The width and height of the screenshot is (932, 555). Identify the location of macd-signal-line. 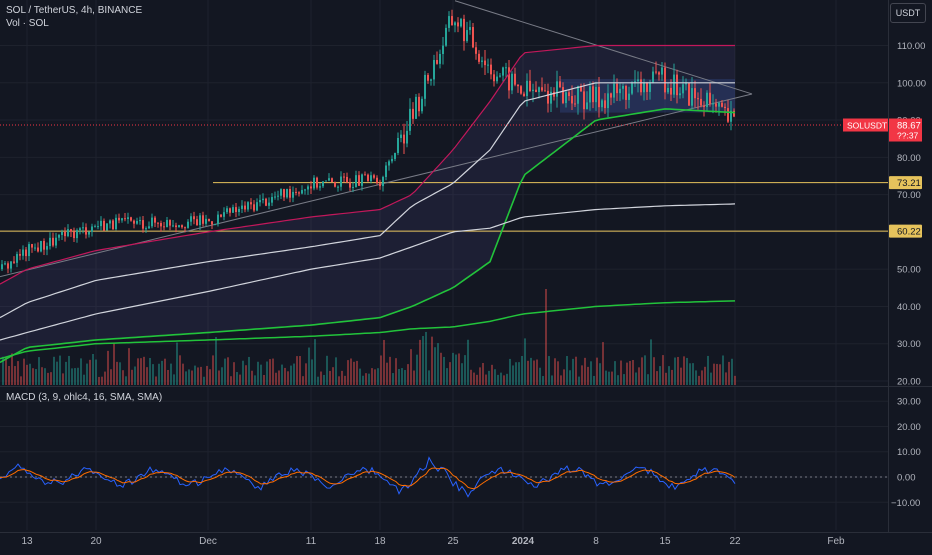
(368, 478).